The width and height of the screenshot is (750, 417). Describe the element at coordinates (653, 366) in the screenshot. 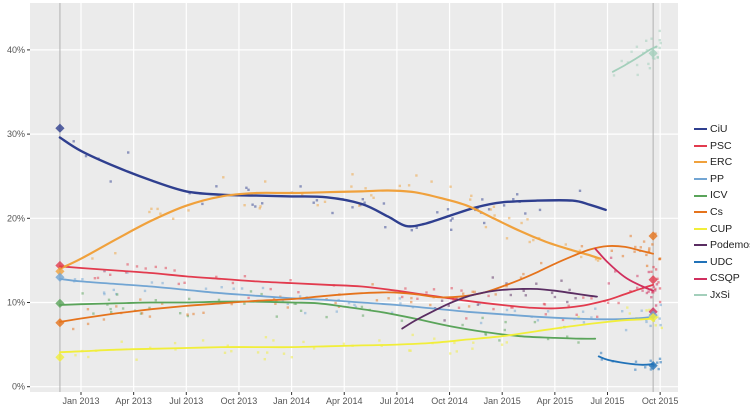

I see `election-result-UDC` at that location.